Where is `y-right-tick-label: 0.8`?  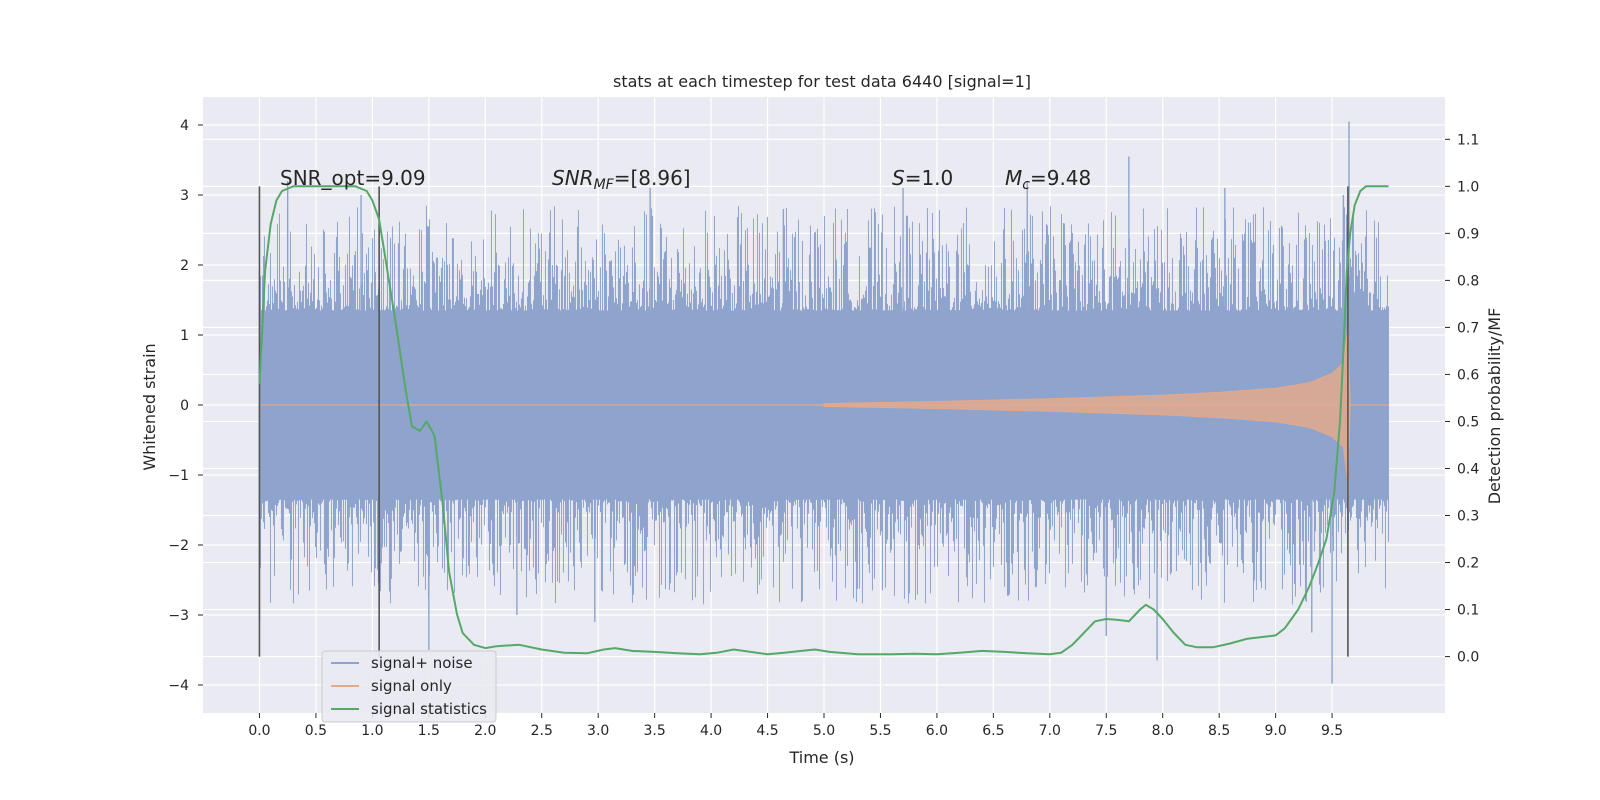
y-right-tick-label: 0.8 is located at coordinates (1468, 281).